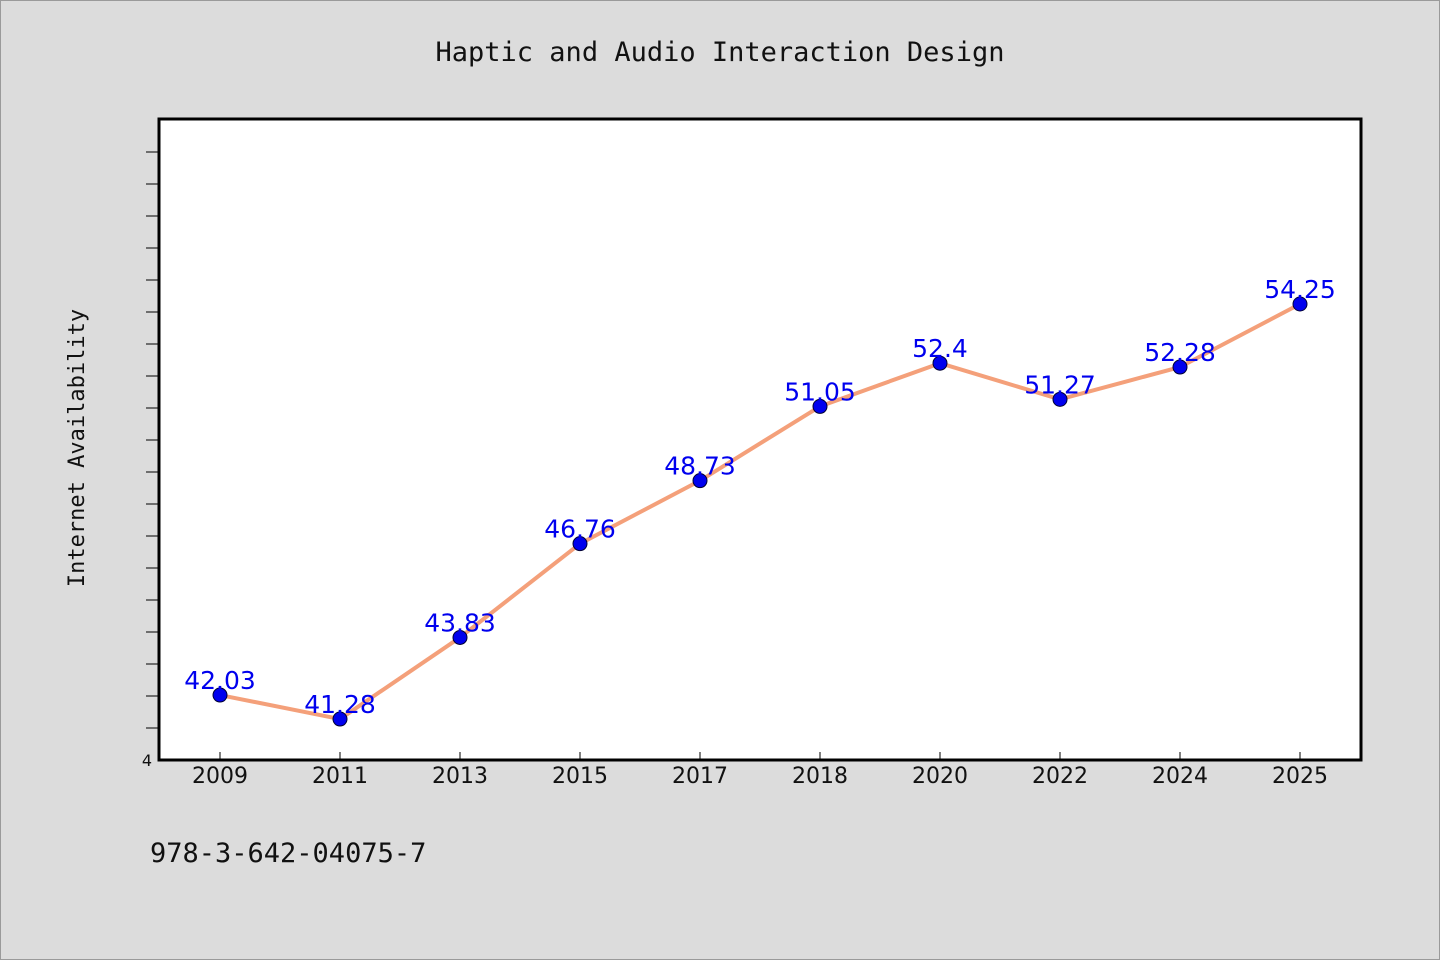 The image size is (1440, 960). What do you see at coordinates (77, 448) in the screenshot?
I see `y-axis-label: Internet Availability` at bounding box center [77, 448].